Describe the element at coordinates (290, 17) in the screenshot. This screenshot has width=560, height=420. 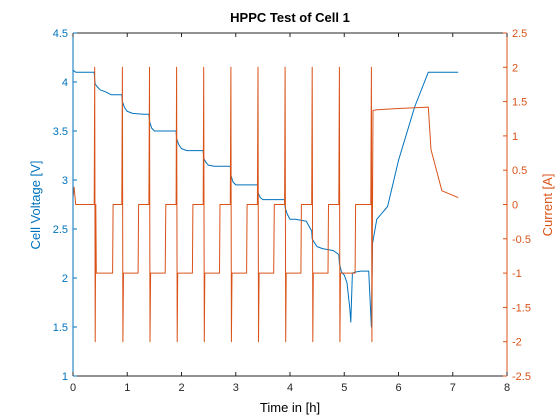
I see `chart-title: HPPC Test of Cell 1` at that location.